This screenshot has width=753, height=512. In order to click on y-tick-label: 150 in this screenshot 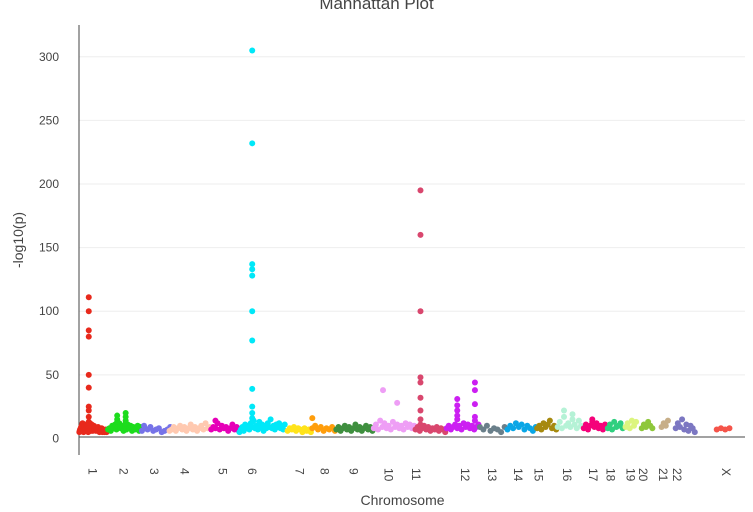, I will do `click(49, 248)`.